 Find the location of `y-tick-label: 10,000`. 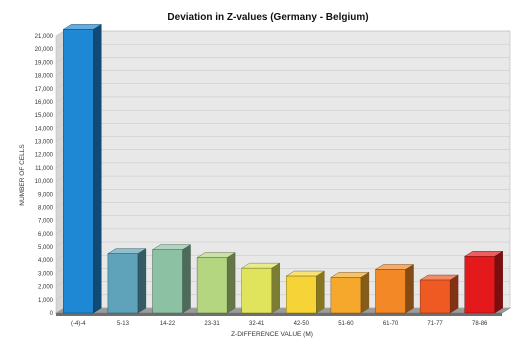

y-tick-label: 10,000 is located at coordinates (44, 182).